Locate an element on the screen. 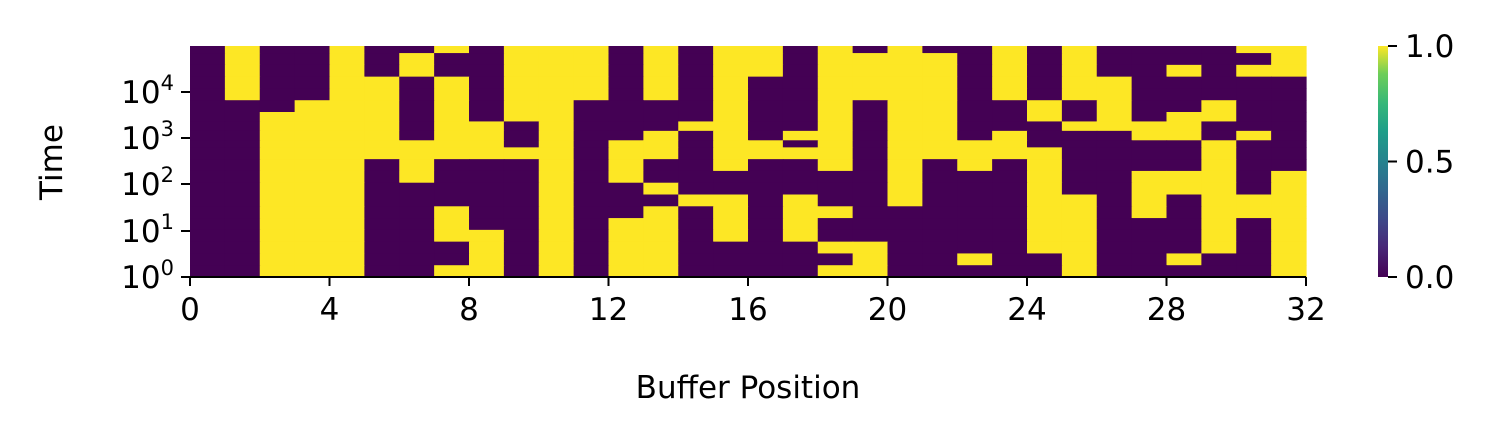 The image size is (1512, 442). y-tick-exponent: 3 is located at coordinates (167, 129).